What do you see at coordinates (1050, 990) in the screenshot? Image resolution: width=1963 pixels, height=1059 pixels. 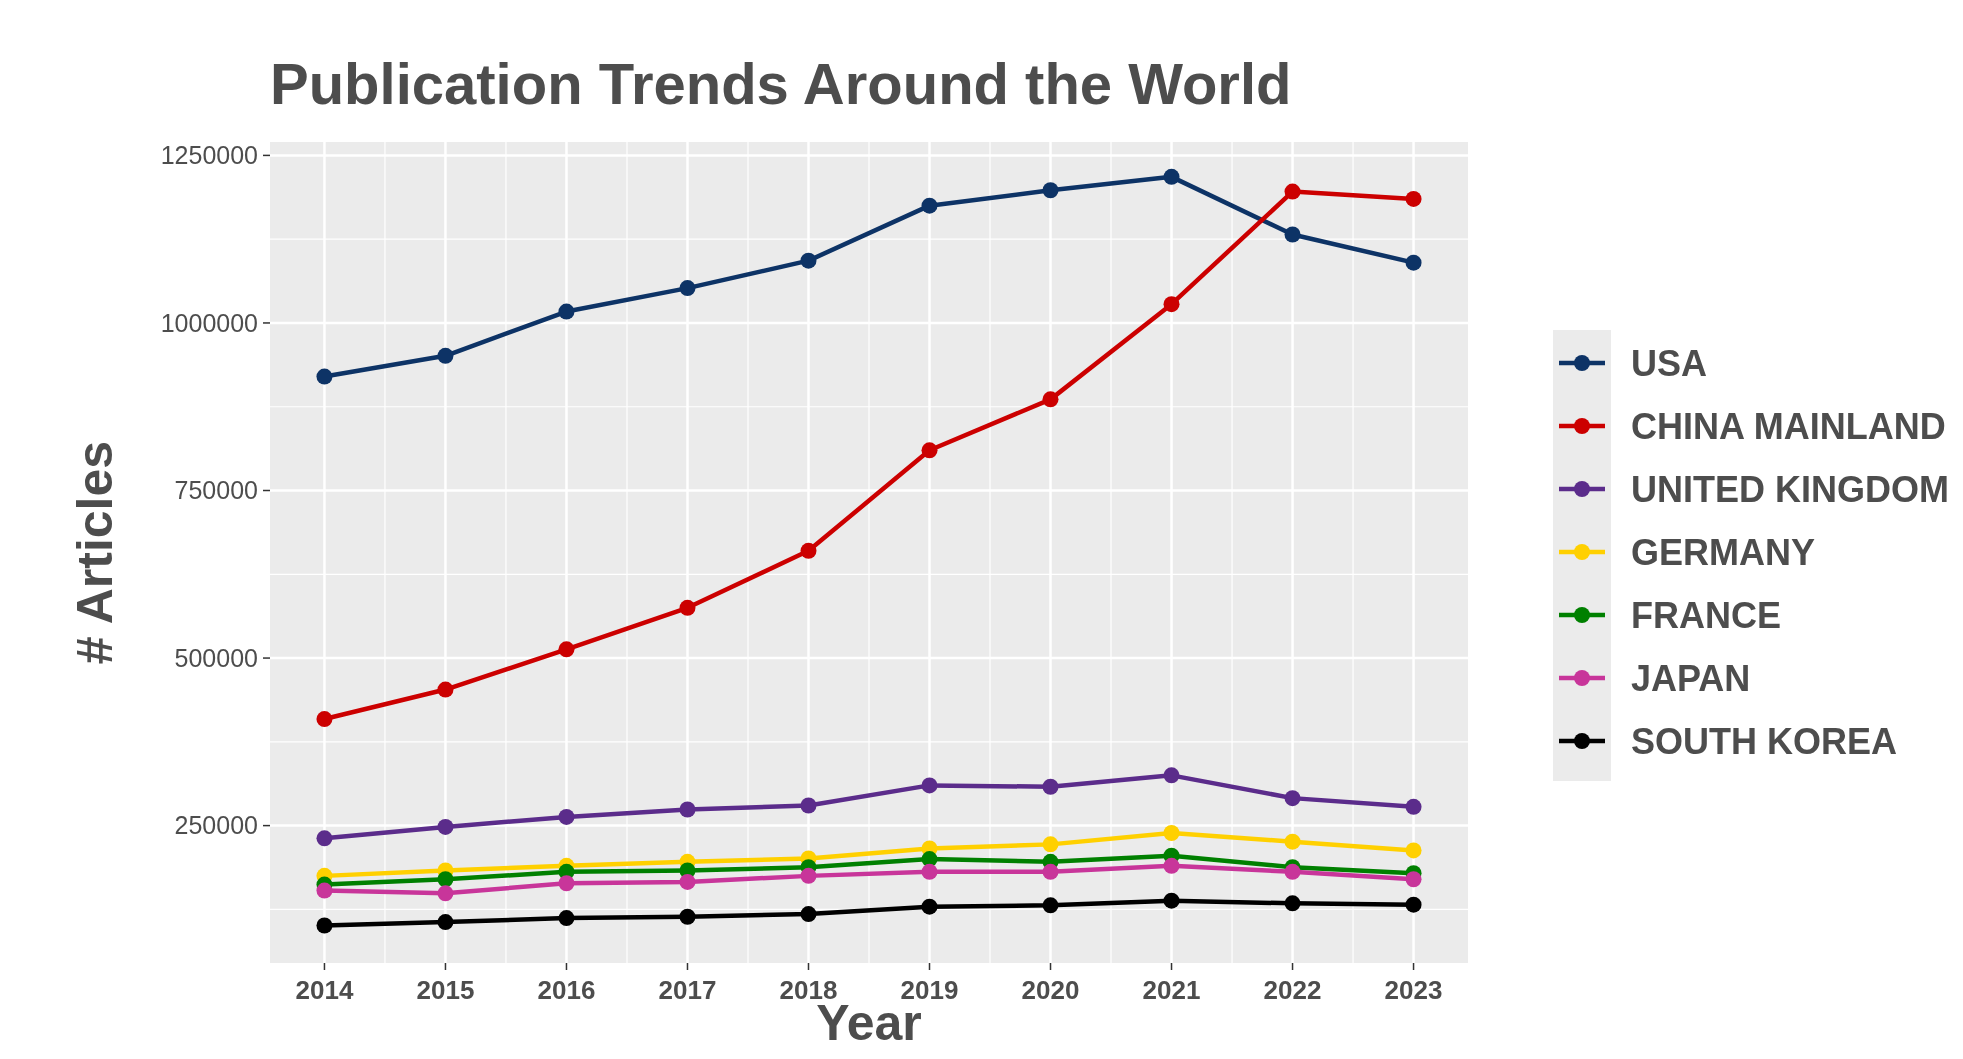 I see `x-tick-label: 2020` at bounding box center [1050, 990].